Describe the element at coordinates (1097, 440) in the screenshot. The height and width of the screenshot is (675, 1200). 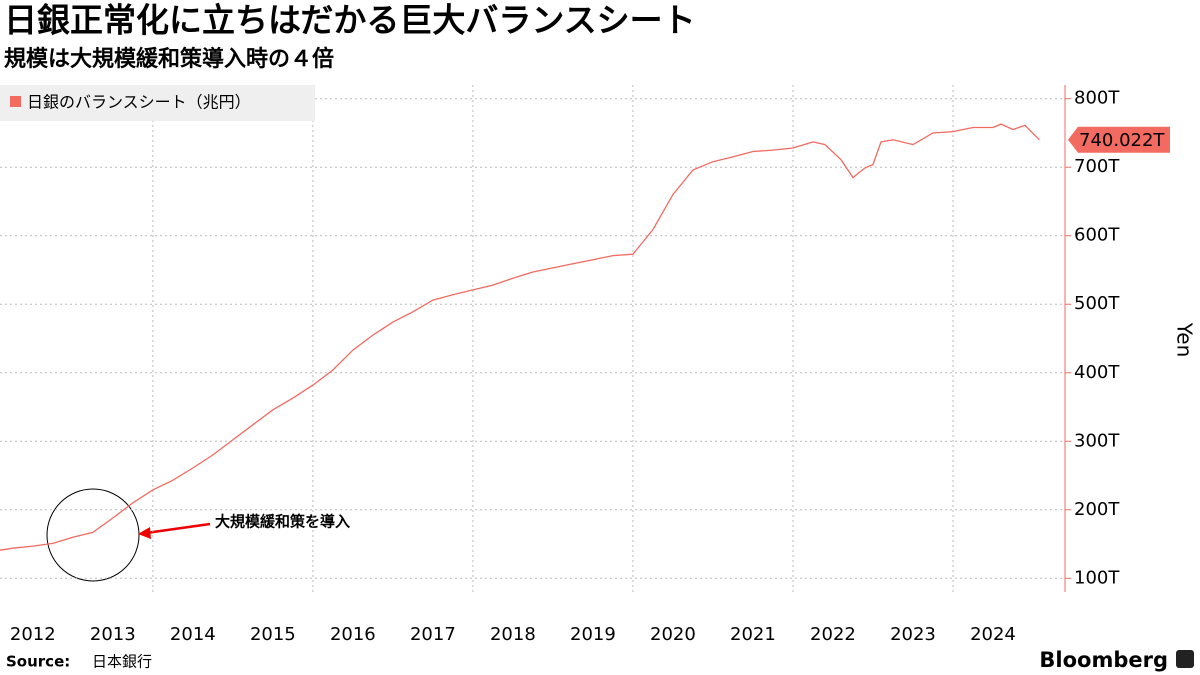
I see `y-tick-label: 300T` at that location.